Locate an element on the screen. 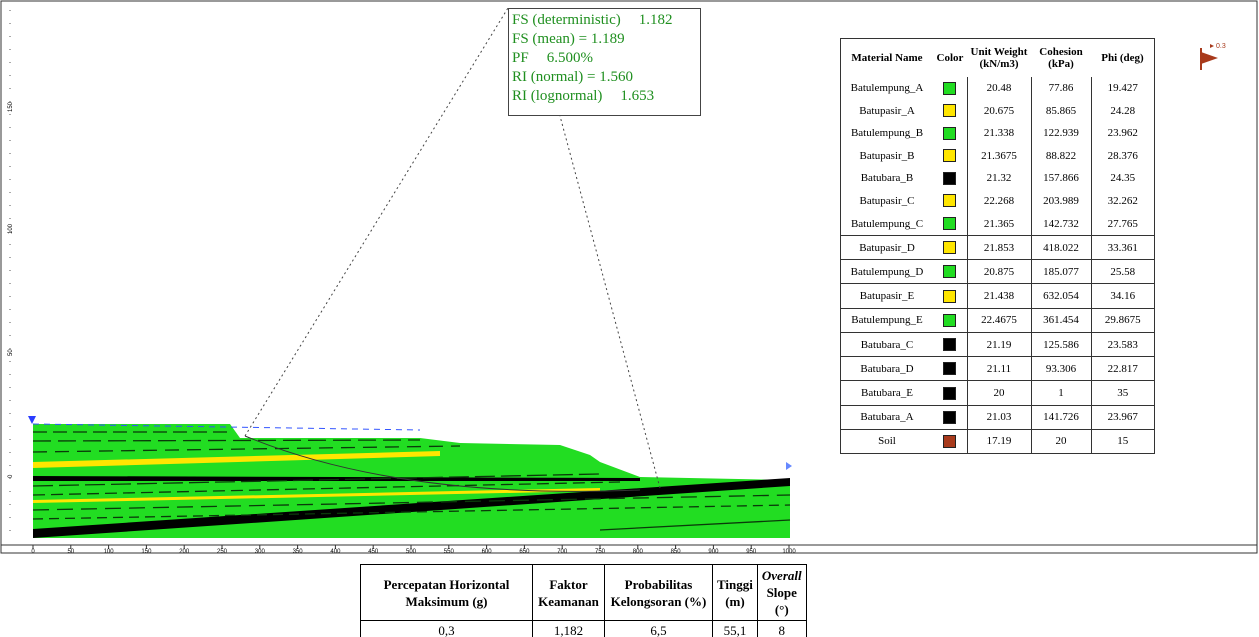 The width and height of the screenshot is (1259, 637). fs-row: FS (deterministic) 1.182 is located at coordinates (604, 20).